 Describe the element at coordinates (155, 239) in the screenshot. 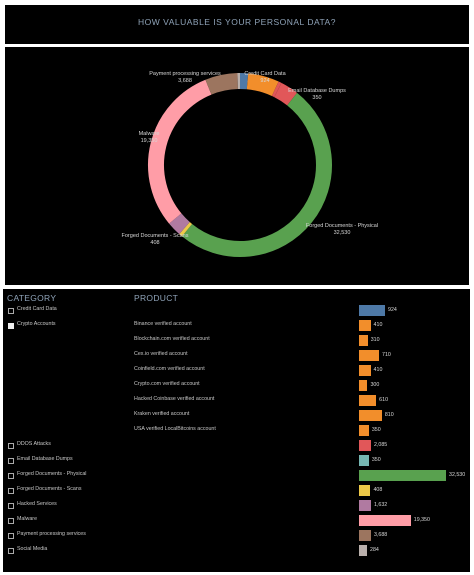

I see `donut-label-4: Forged Documents - Scans 408` at that location.